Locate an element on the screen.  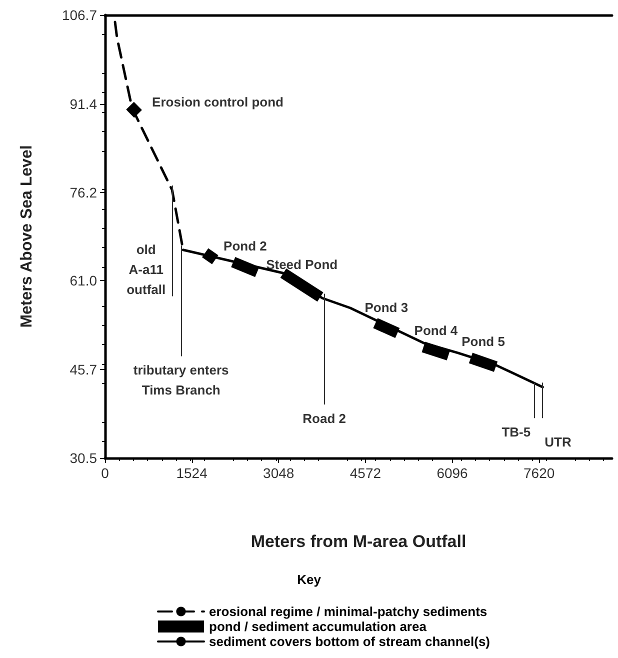
ref-line-label: tributary enters Tims Branch is located at coordinates (181, 380).